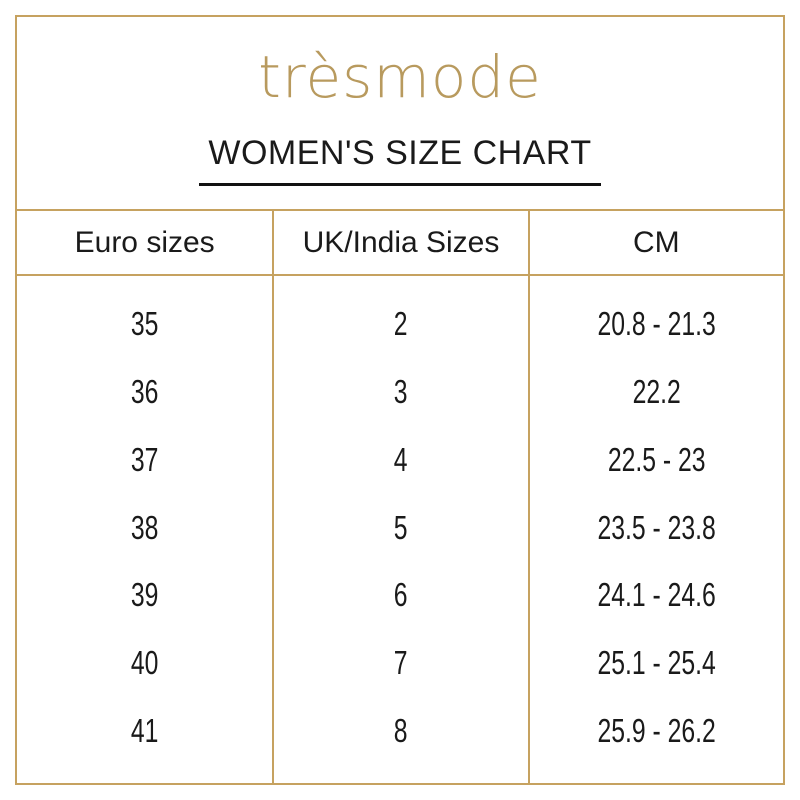  Describe the element at coordinates (401, 323) in the screenshot. I see `table-cell: 2` at that location.